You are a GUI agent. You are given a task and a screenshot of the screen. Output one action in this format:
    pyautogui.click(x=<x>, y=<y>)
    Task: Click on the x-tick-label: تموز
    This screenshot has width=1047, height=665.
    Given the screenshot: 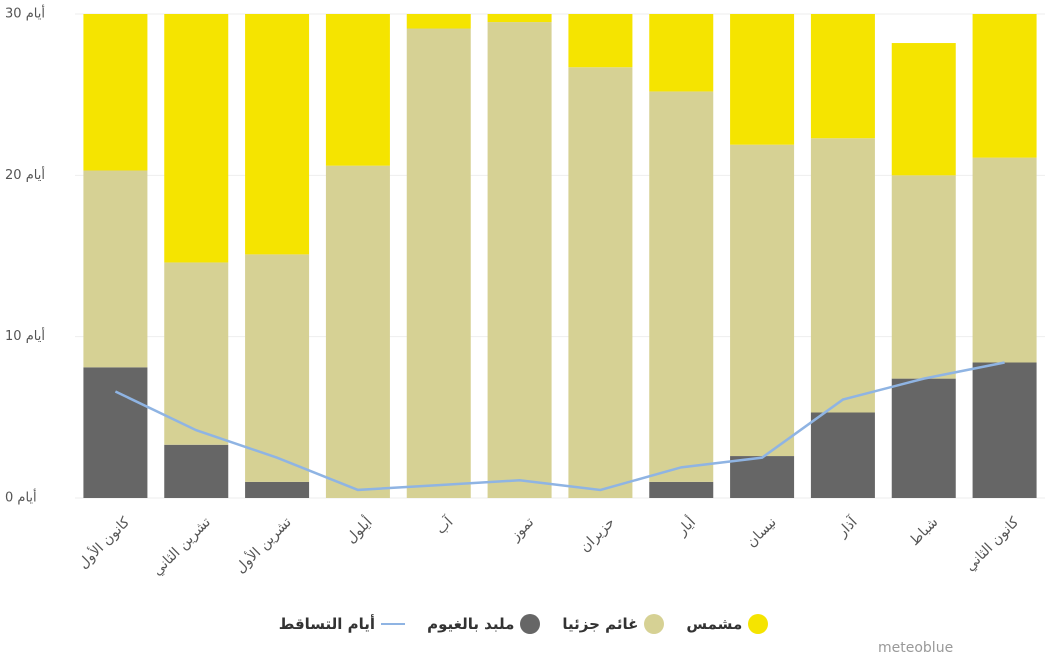 What is the action you would take?
    pyautogui.click(x=522, y=529)
    